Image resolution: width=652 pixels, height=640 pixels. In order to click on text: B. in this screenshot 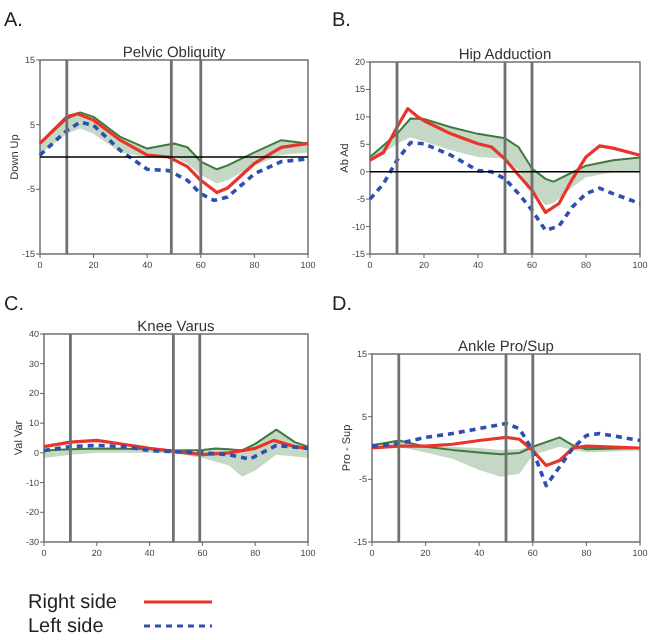, I will do `click(341, 21)`.